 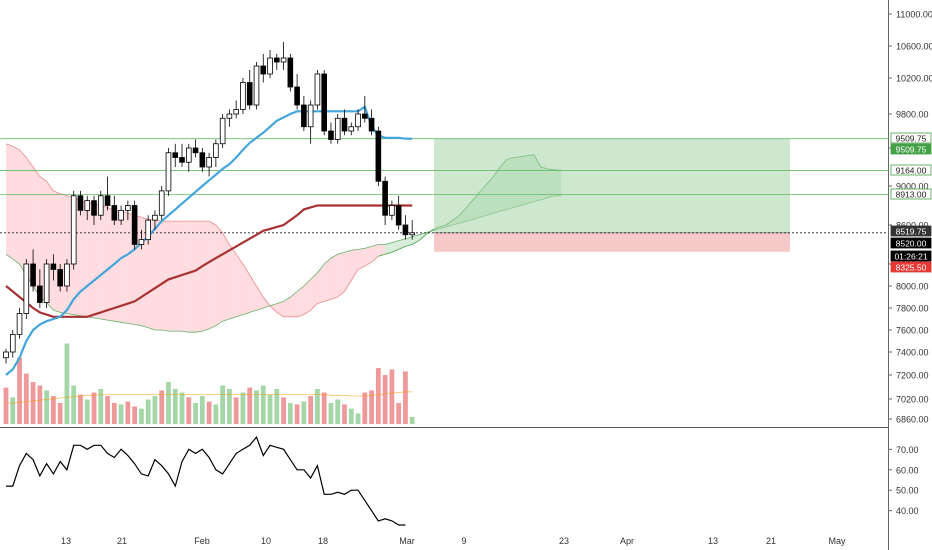 I want to click on span-a-line, so click(x=192, y=230).